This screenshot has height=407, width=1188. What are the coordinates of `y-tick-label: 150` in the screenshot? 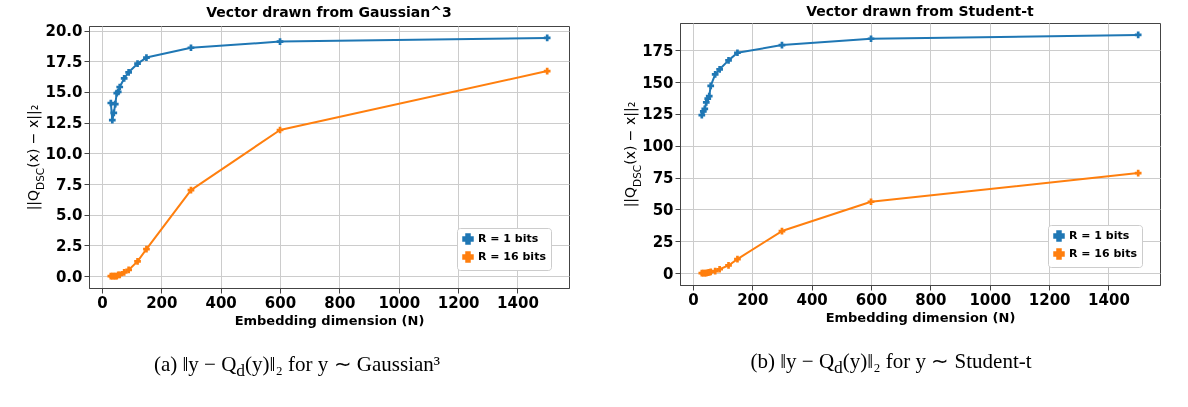 It's located at (657, 82).